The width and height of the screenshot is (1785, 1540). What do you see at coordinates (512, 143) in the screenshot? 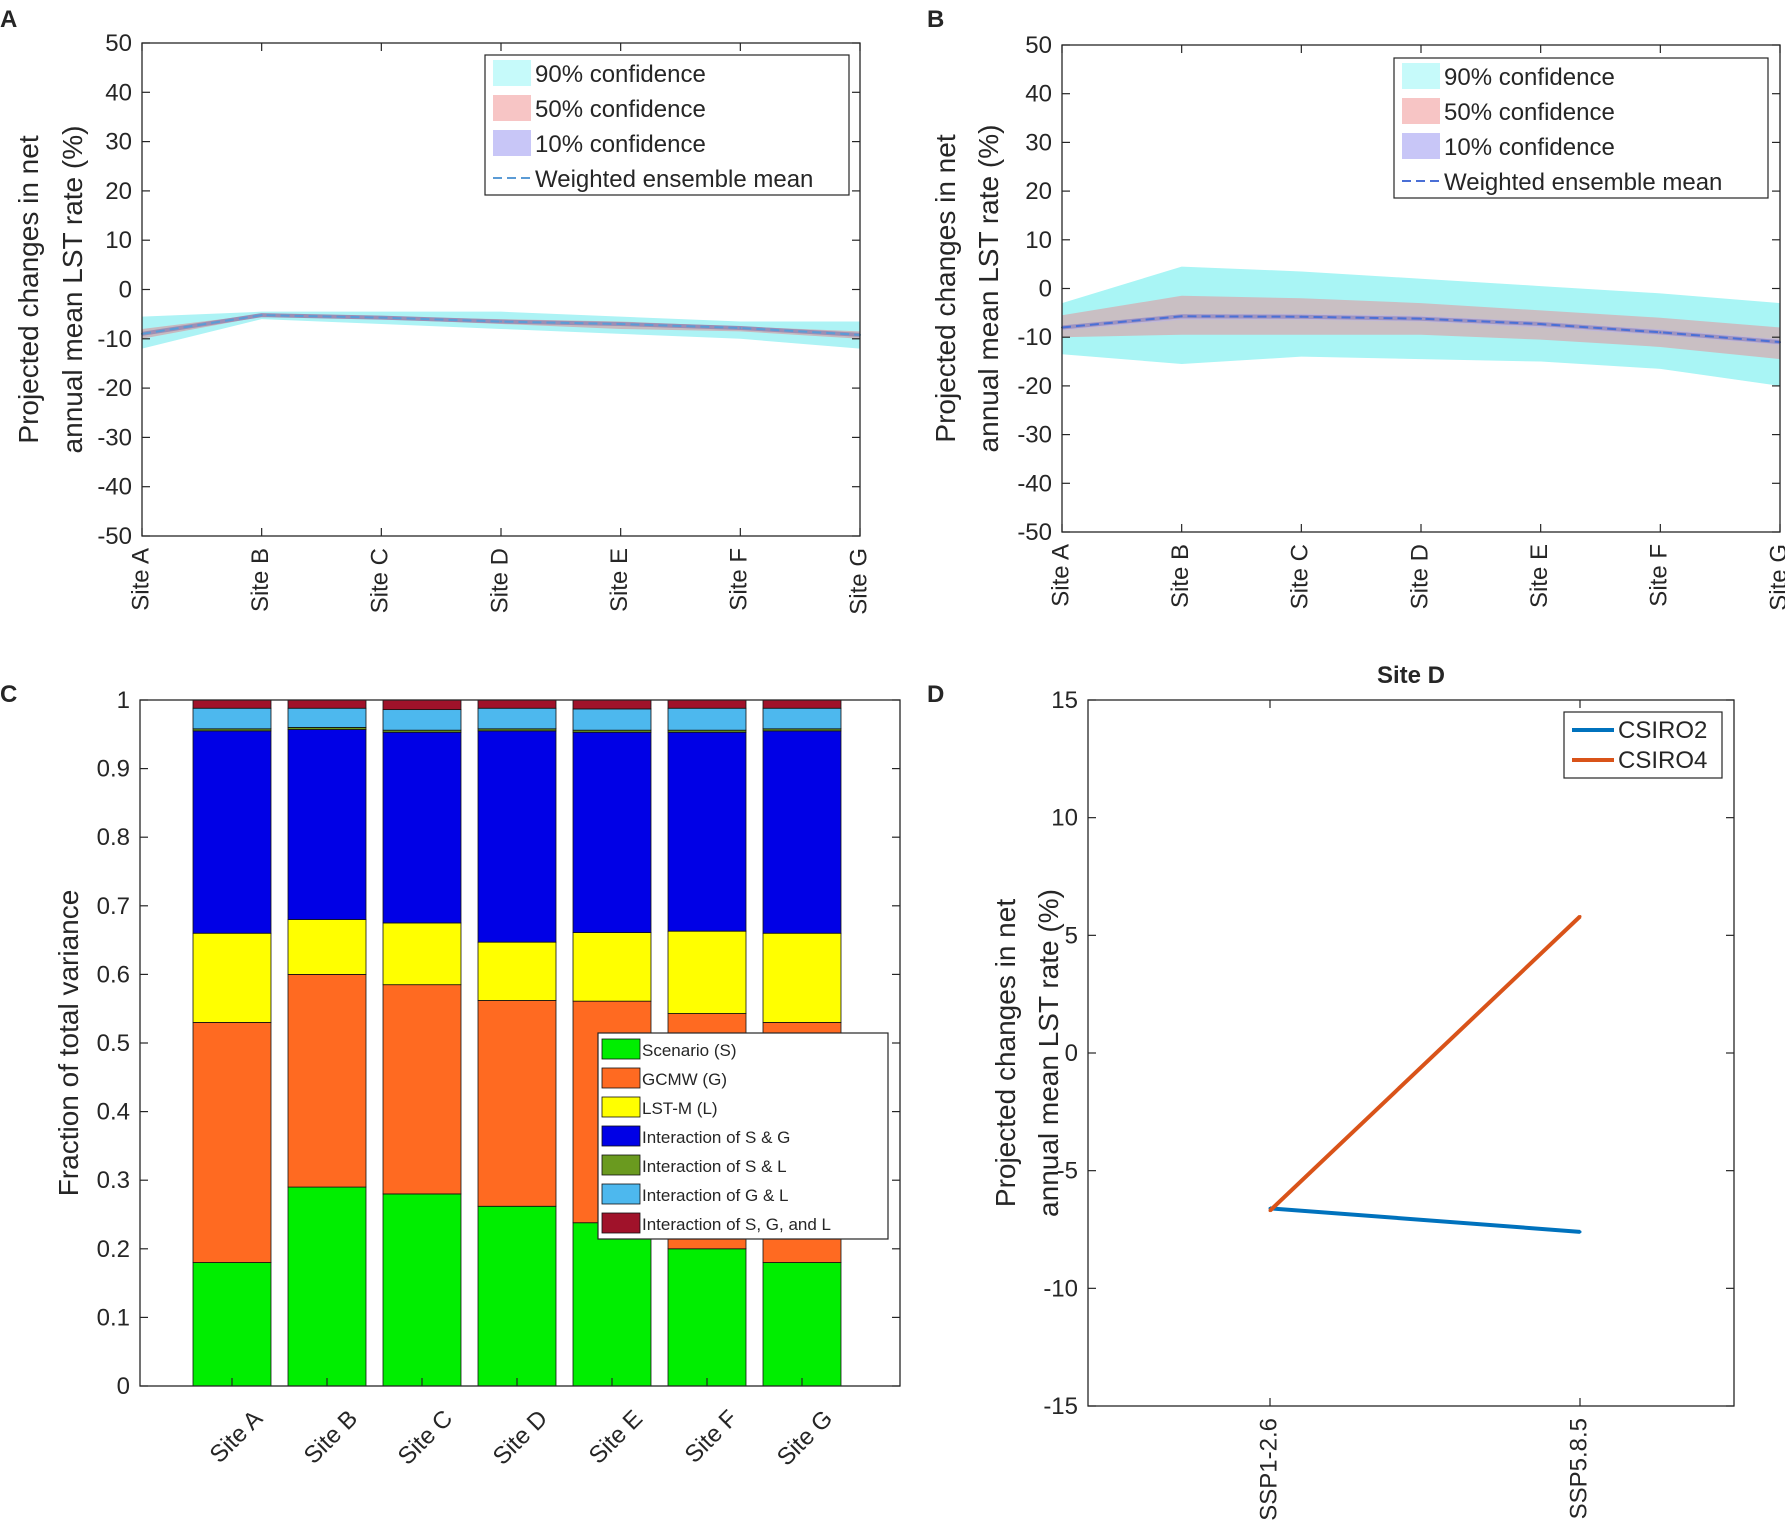
I see `legend-10-confidence-swatch` at bounding box center [512, 143].